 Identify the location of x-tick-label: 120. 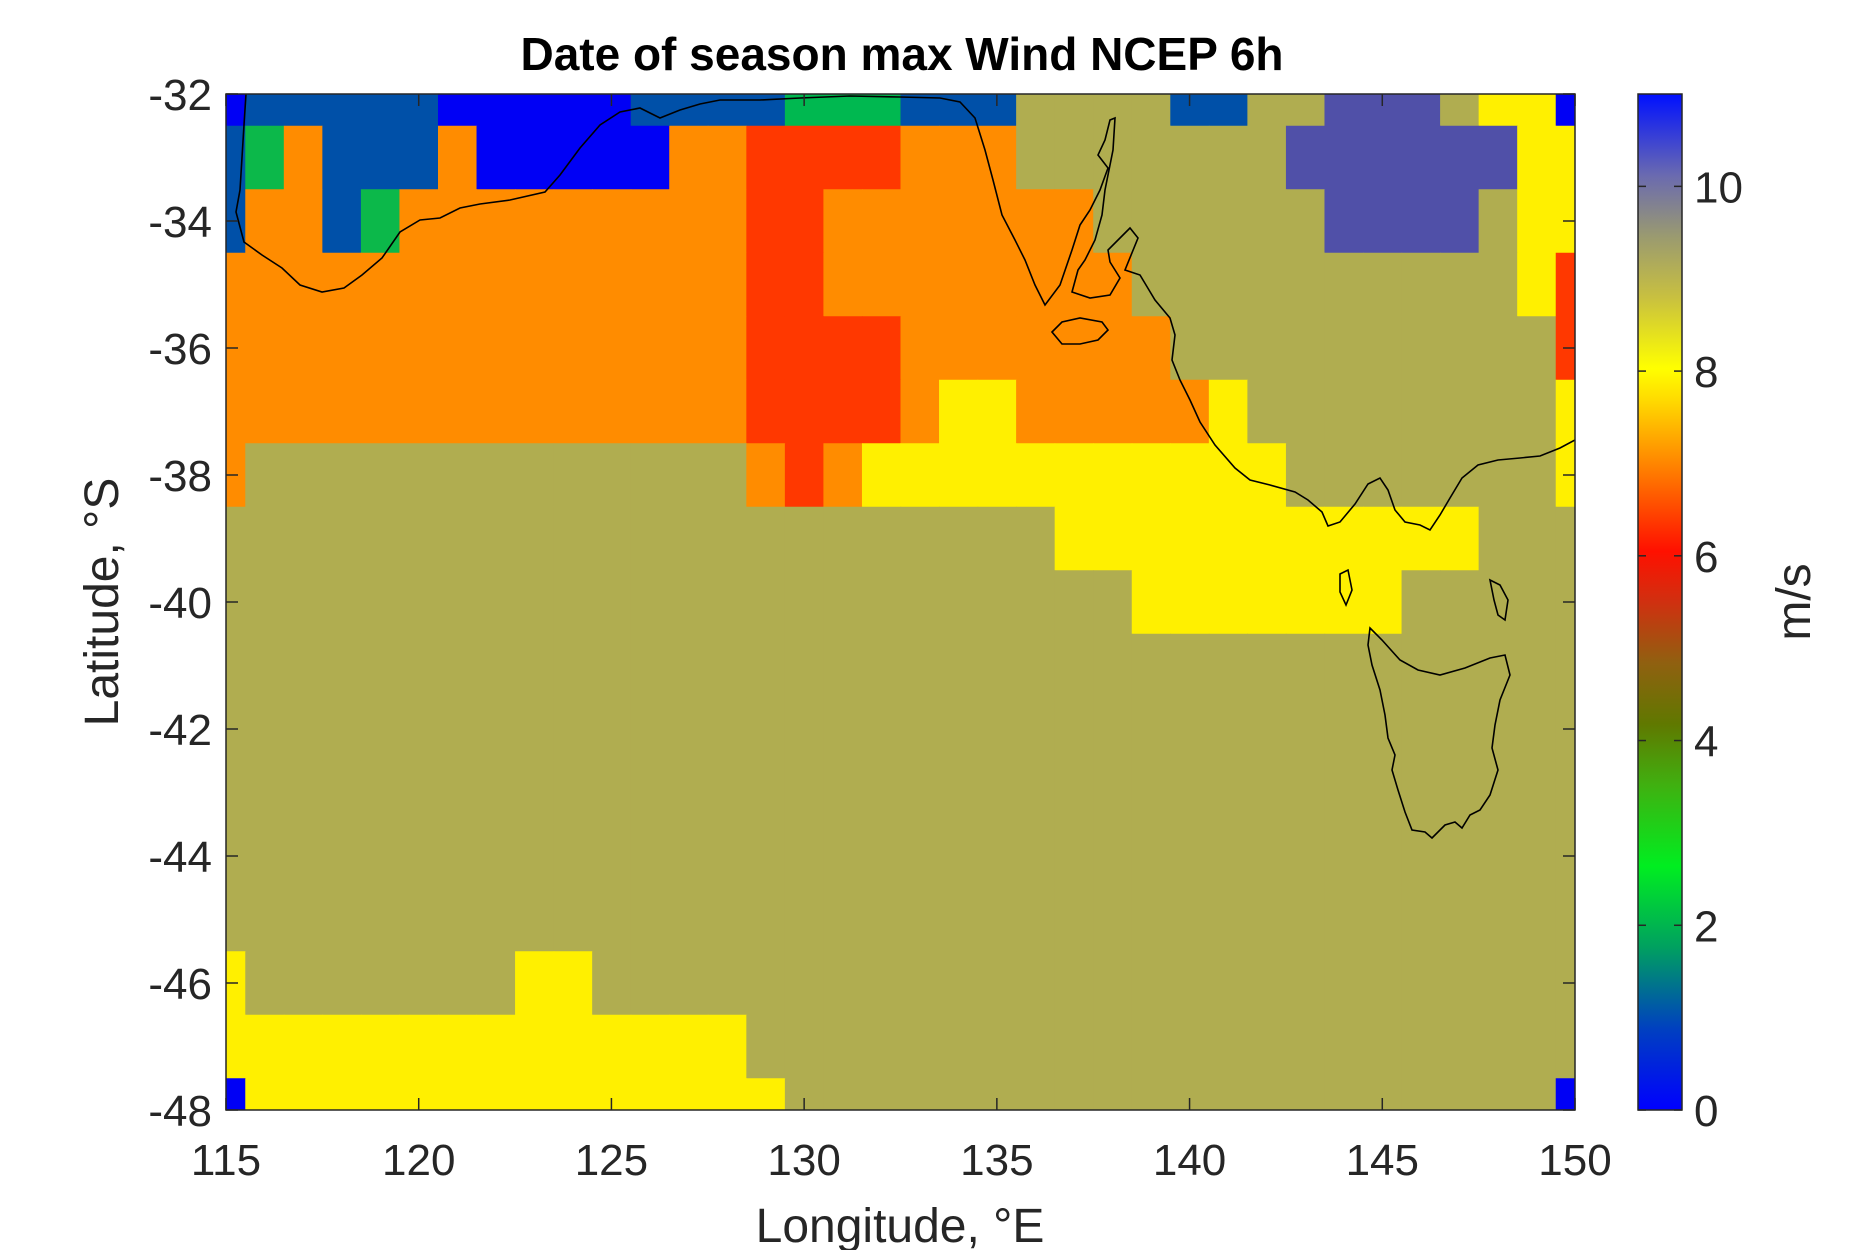
(418, 1160).